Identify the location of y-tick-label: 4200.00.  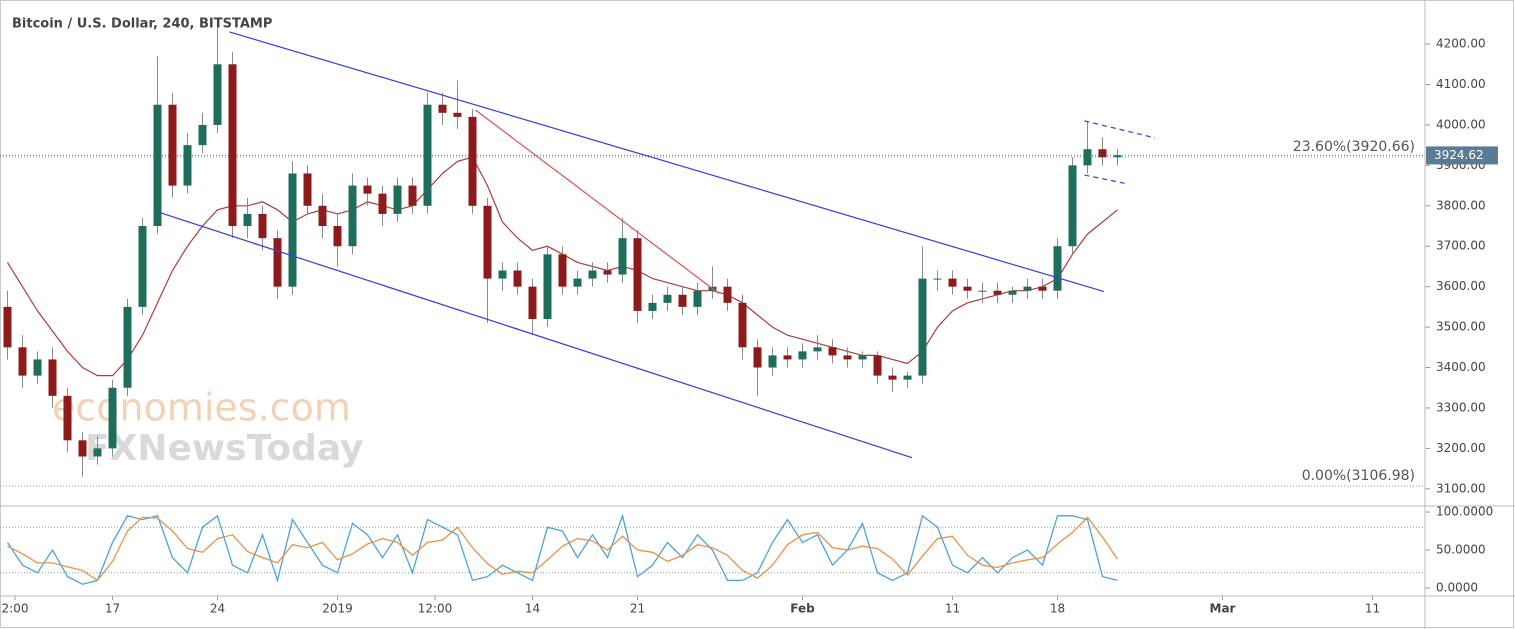
(1461, 44).